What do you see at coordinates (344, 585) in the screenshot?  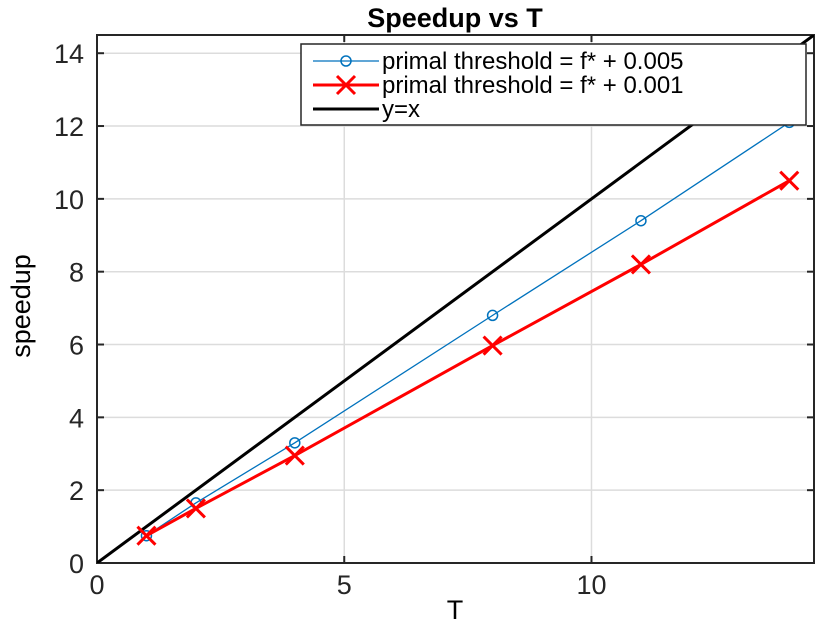 I see `x-tick-label: 5` at bounding box center [344, 585].